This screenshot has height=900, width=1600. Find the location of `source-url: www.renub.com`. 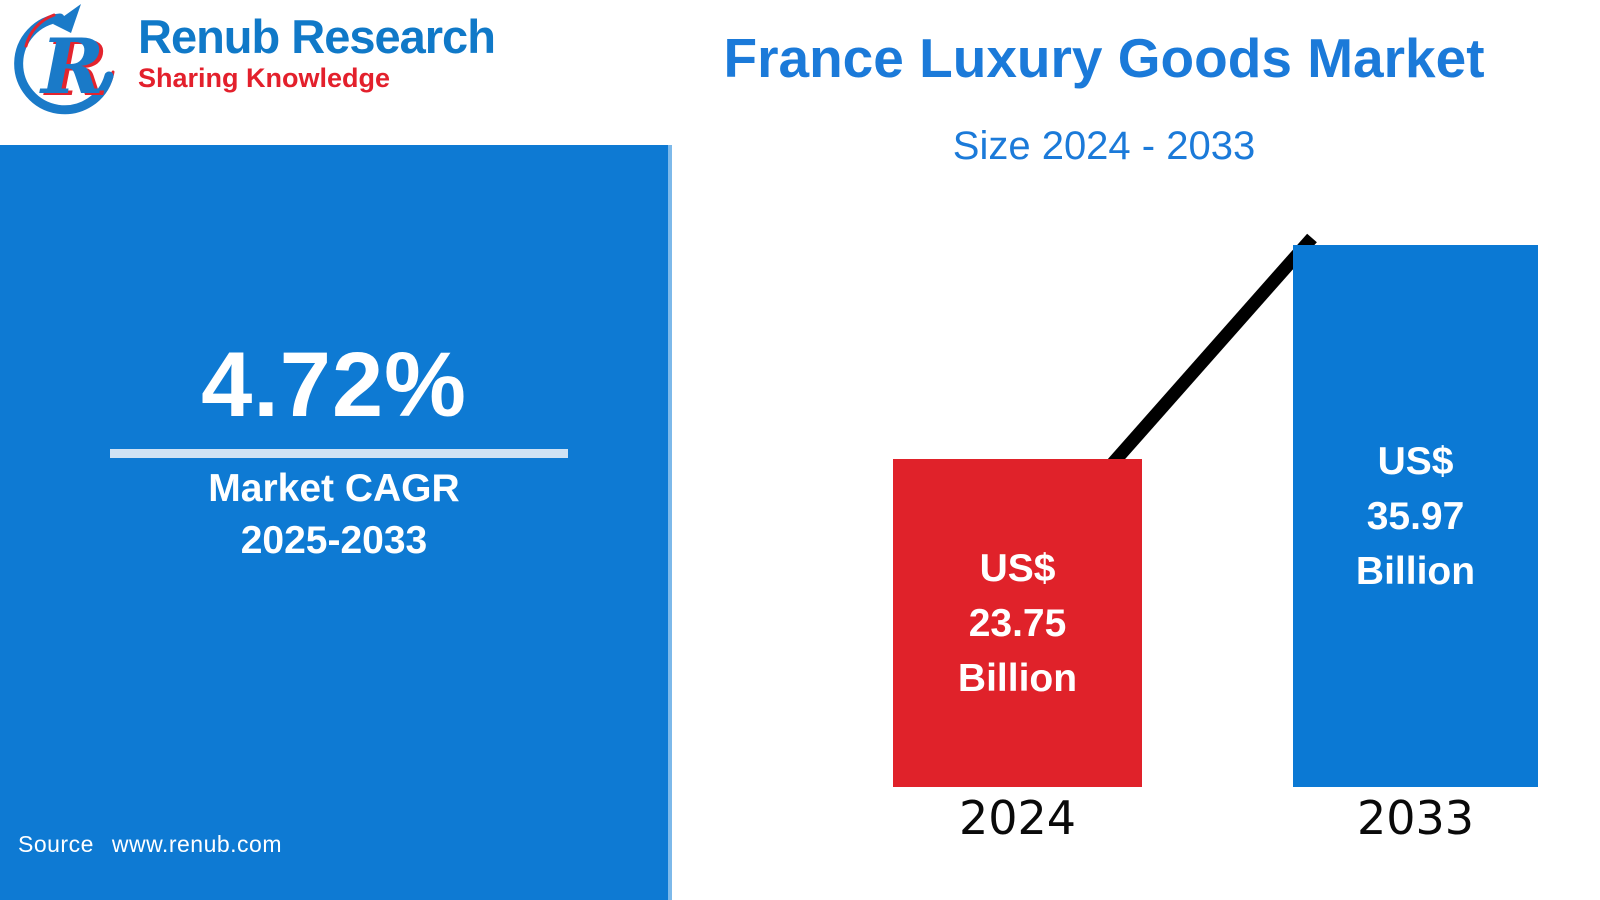

source-url: www.renub.com is located at coordinates (196, 844).